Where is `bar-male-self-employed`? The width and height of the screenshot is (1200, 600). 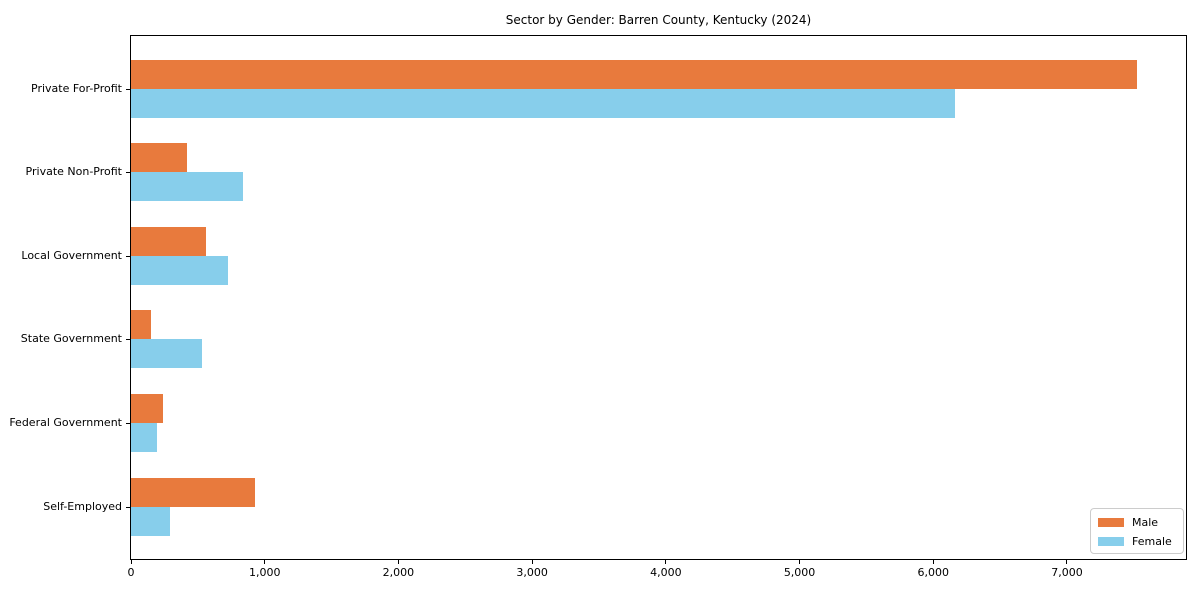
bar-male-self-employed is located at coordinates (193, 492).